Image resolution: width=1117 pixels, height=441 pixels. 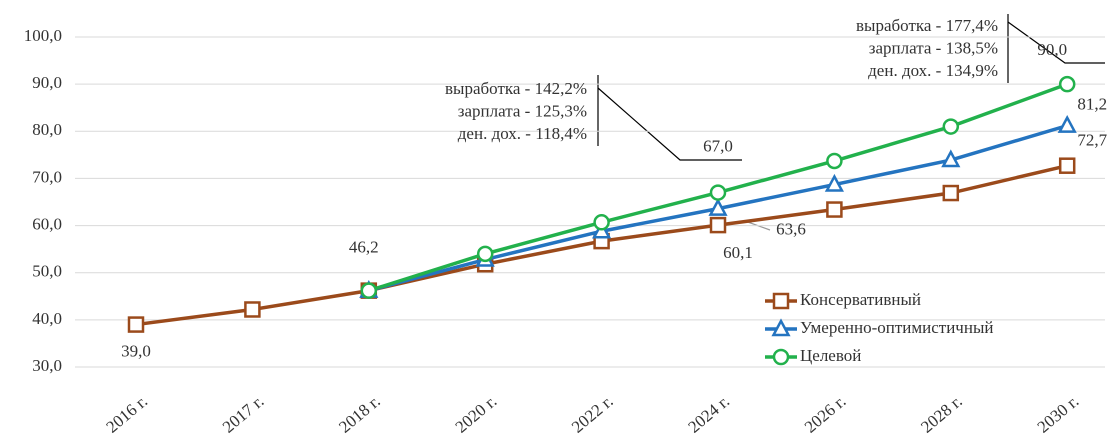 I want to click on data-label: 81,2, so click(x=1092, y=104).